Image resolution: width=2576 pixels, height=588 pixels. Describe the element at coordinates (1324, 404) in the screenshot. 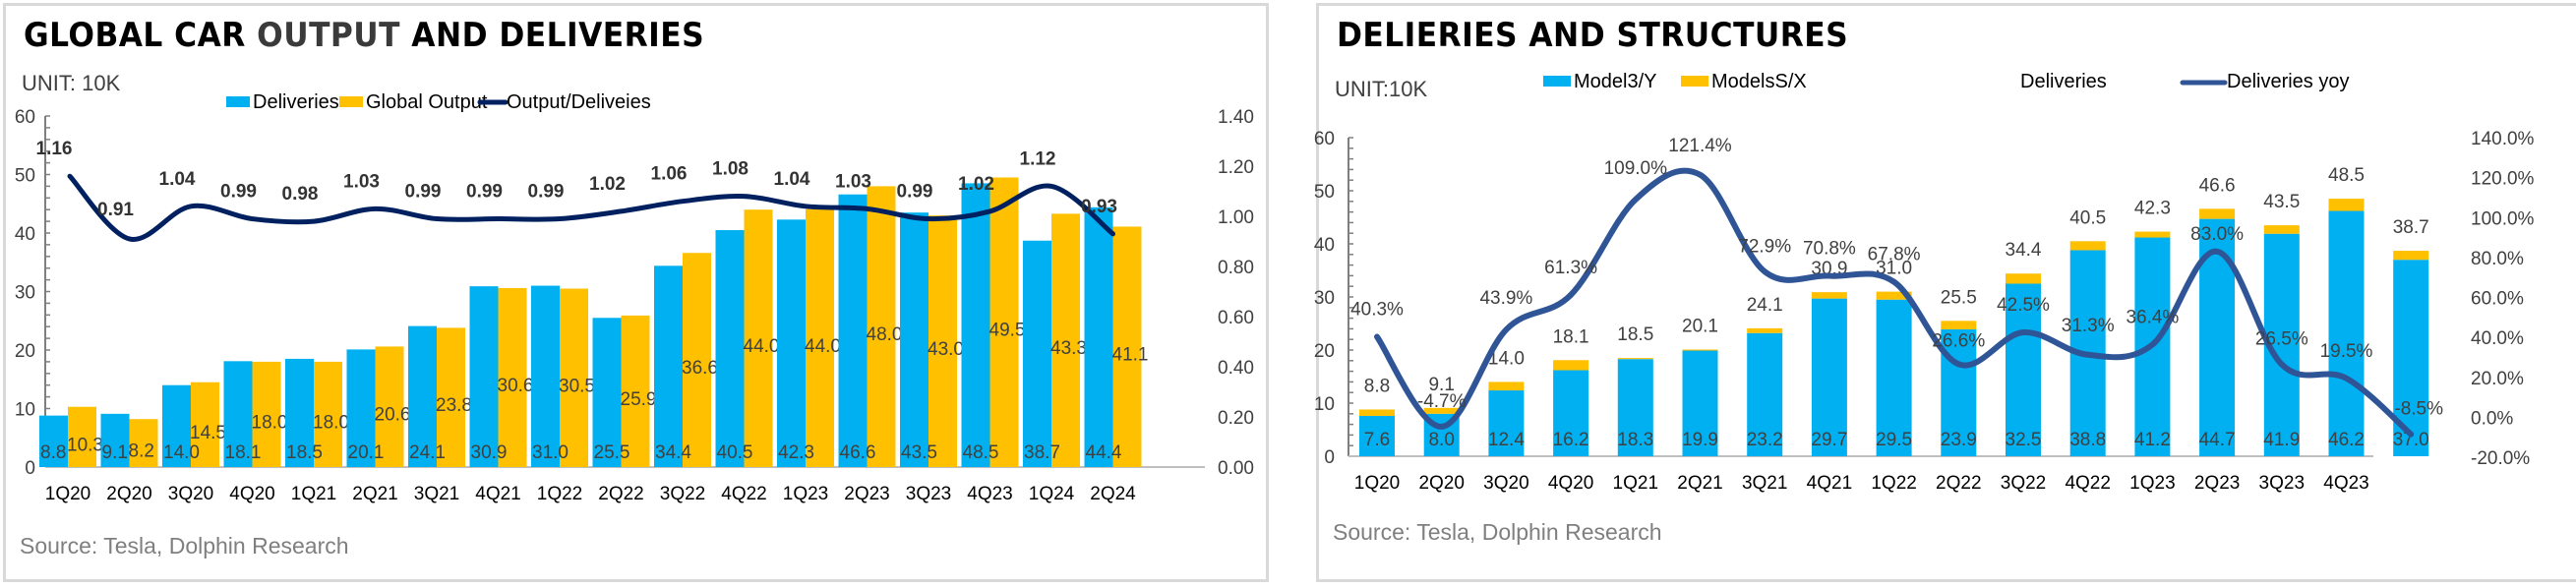

I see `left-axis-tick-label: 10` at that location.